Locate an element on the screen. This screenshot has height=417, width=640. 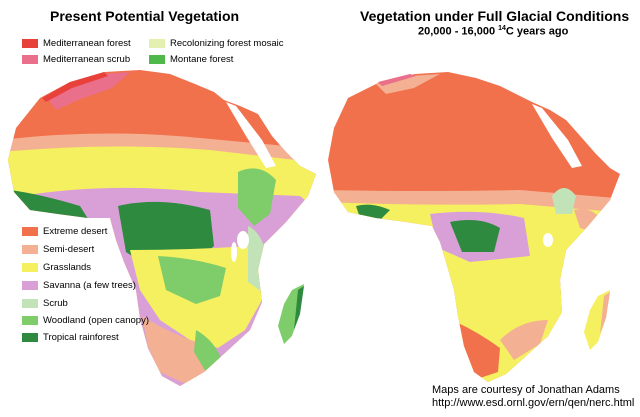
legend-label: Savanna (a few trees) is located at coordinates (89, 285).